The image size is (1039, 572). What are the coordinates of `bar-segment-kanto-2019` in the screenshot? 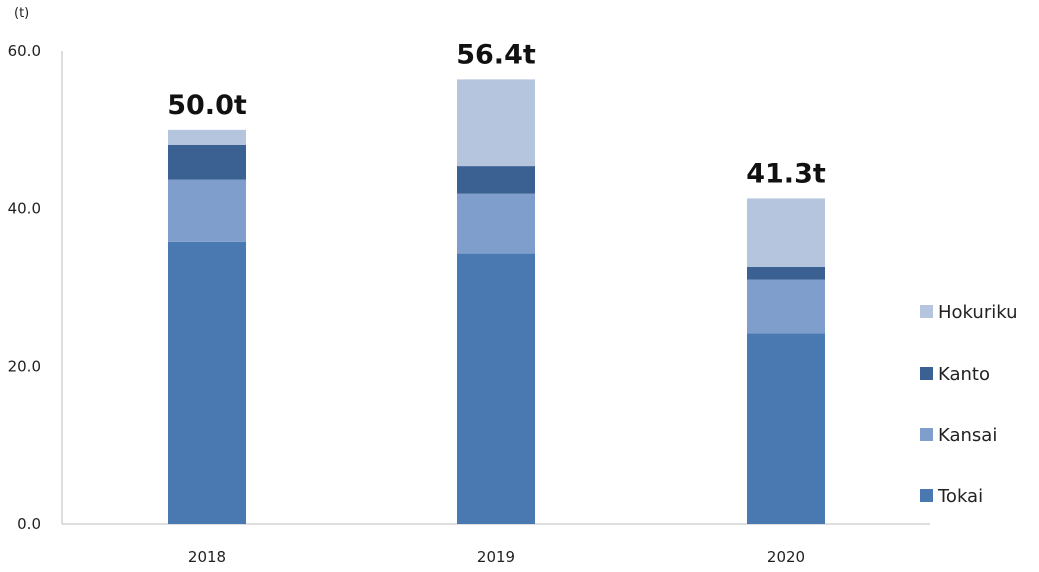 It's located at (496, 180).